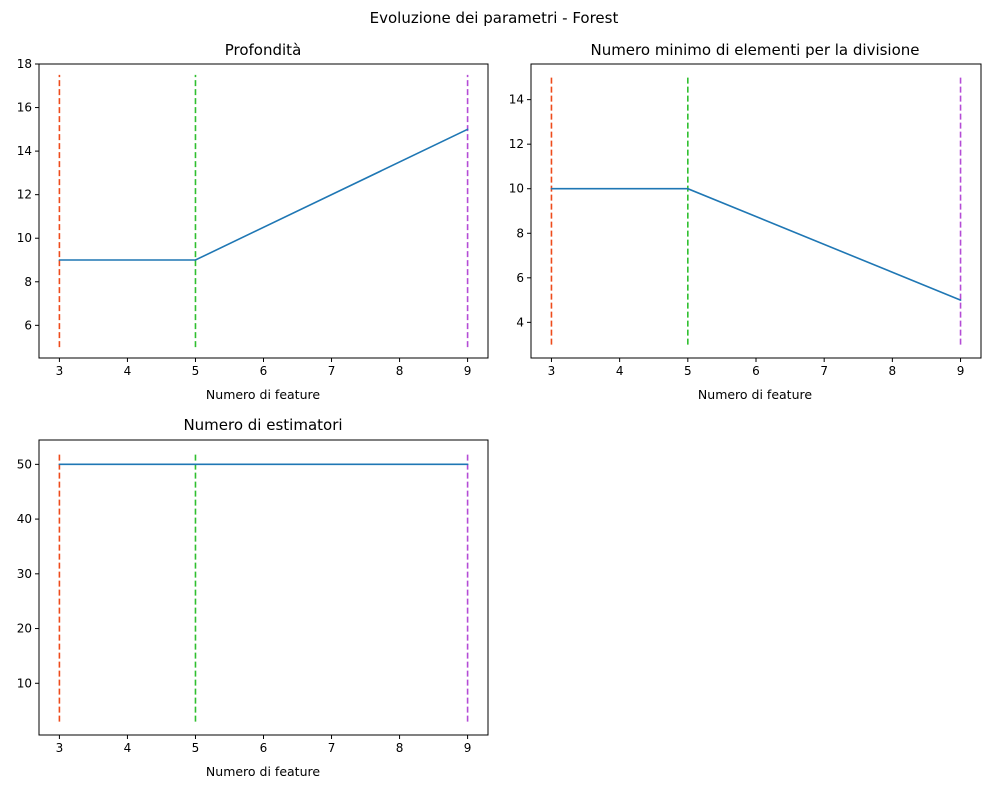 This screenshot has width=989, height=789. I want to click on subplot-title: Numero di estimatori, so click(262, 425).